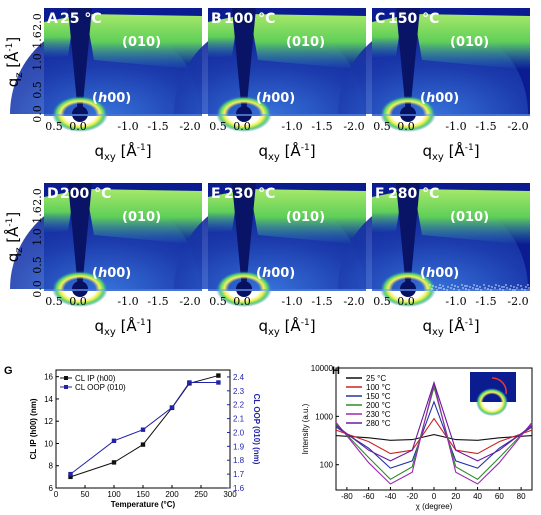  What do you see at coordinates (434, 70) in the screenshot?
I see `gi-panel-c` at bounding box center [434, 70].